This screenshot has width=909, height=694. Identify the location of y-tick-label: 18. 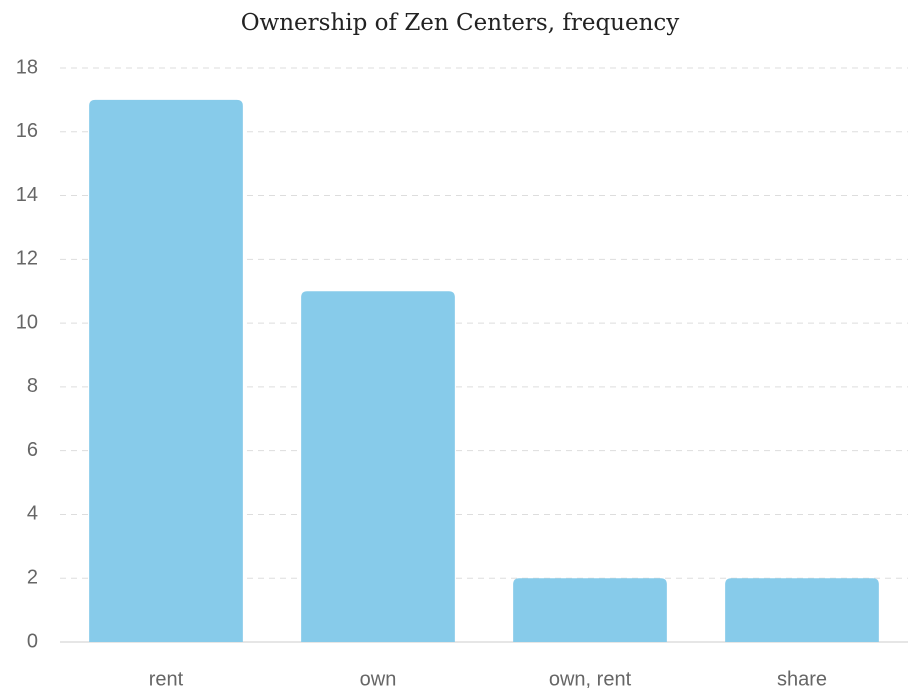
(27, 67).